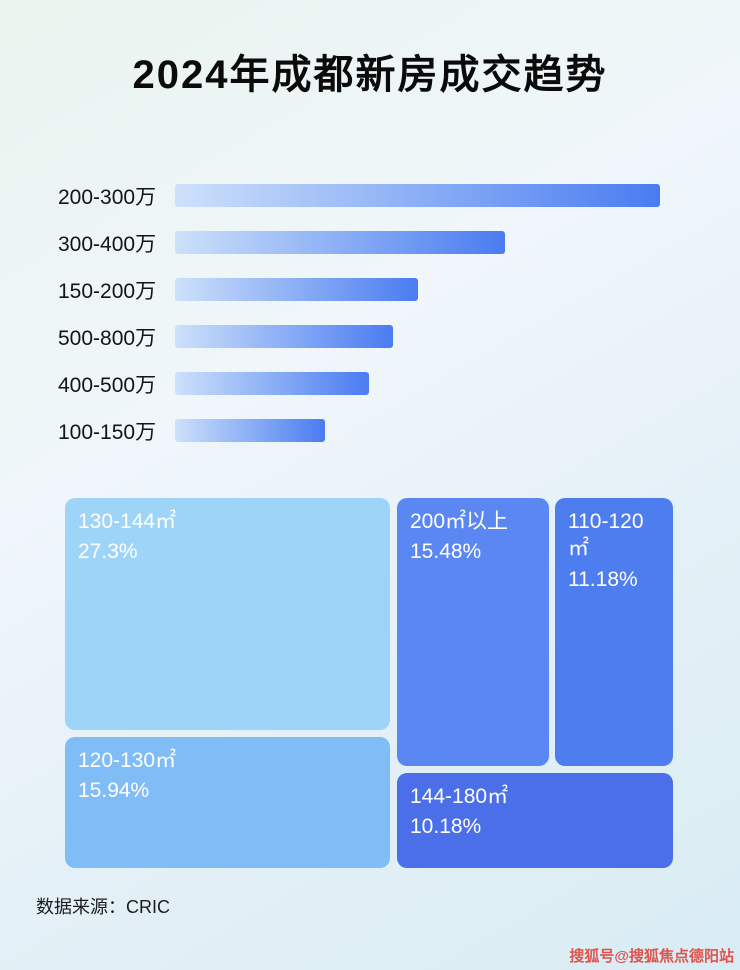  Describe the element at coordinates (459, 521) in the screenshot. I see `treemap-block-label: 200㎡以上` at that location.